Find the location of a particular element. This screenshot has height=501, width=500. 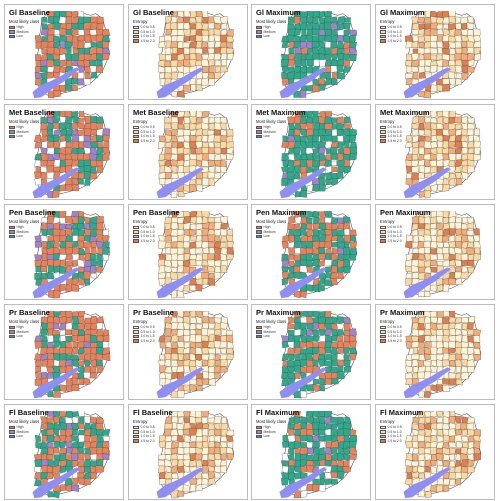

water-body is located at coordinates (180, 483).